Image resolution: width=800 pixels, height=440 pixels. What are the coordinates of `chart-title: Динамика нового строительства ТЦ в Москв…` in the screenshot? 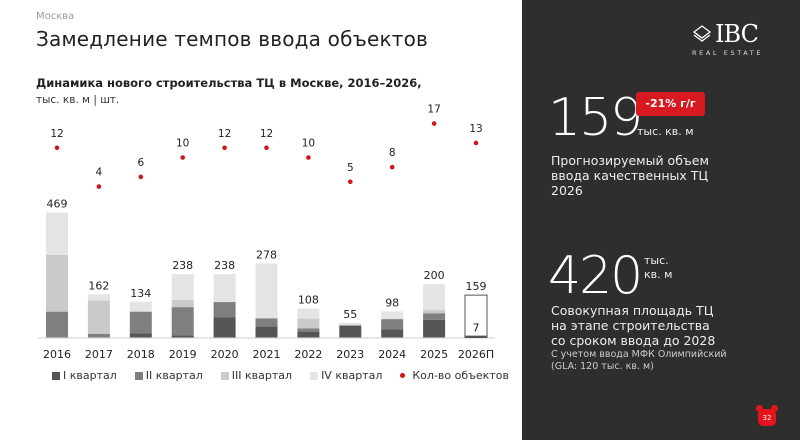 It's located at (229, 83).